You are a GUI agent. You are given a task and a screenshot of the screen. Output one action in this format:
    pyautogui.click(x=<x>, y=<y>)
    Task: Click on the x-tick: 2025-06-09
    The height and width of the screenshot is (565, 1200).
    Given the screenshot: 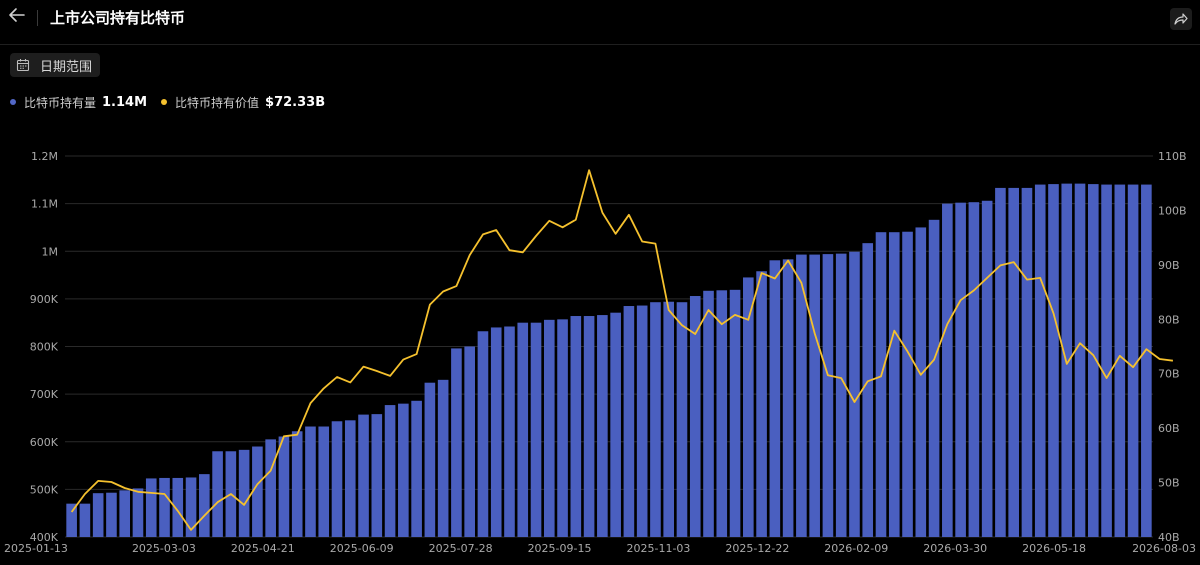 What is the action you would take?
    pyautogui.click(x=362, y=548)
    